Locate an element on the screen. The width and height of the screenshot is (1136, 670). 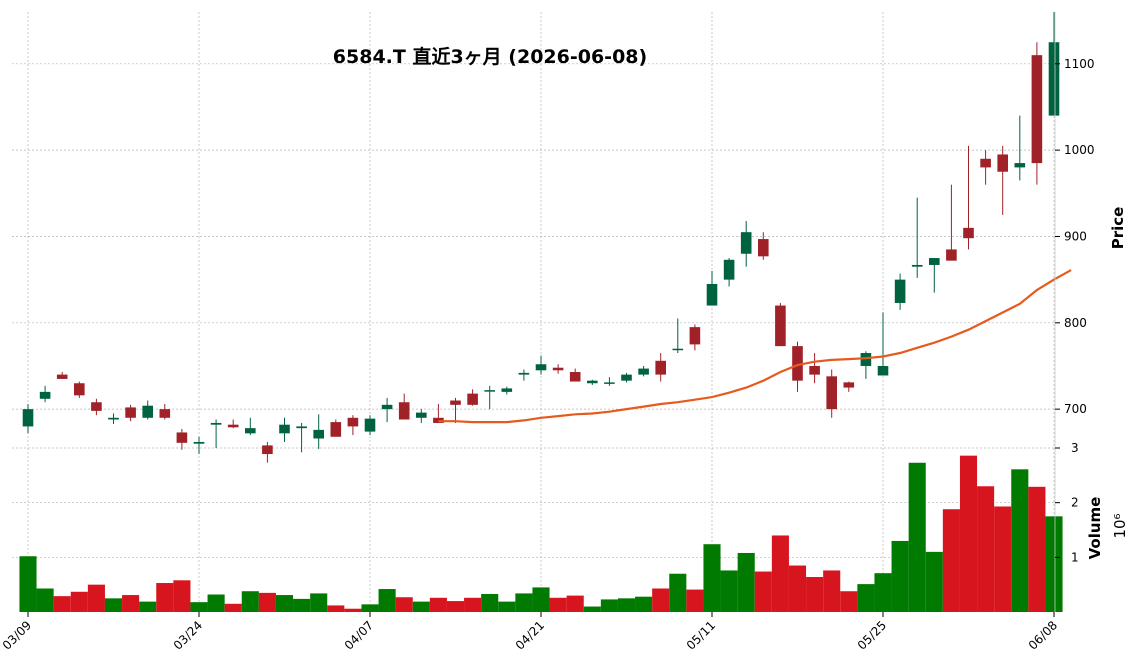
price-tick-label: 1100 is located at coordinates (1079, 64).